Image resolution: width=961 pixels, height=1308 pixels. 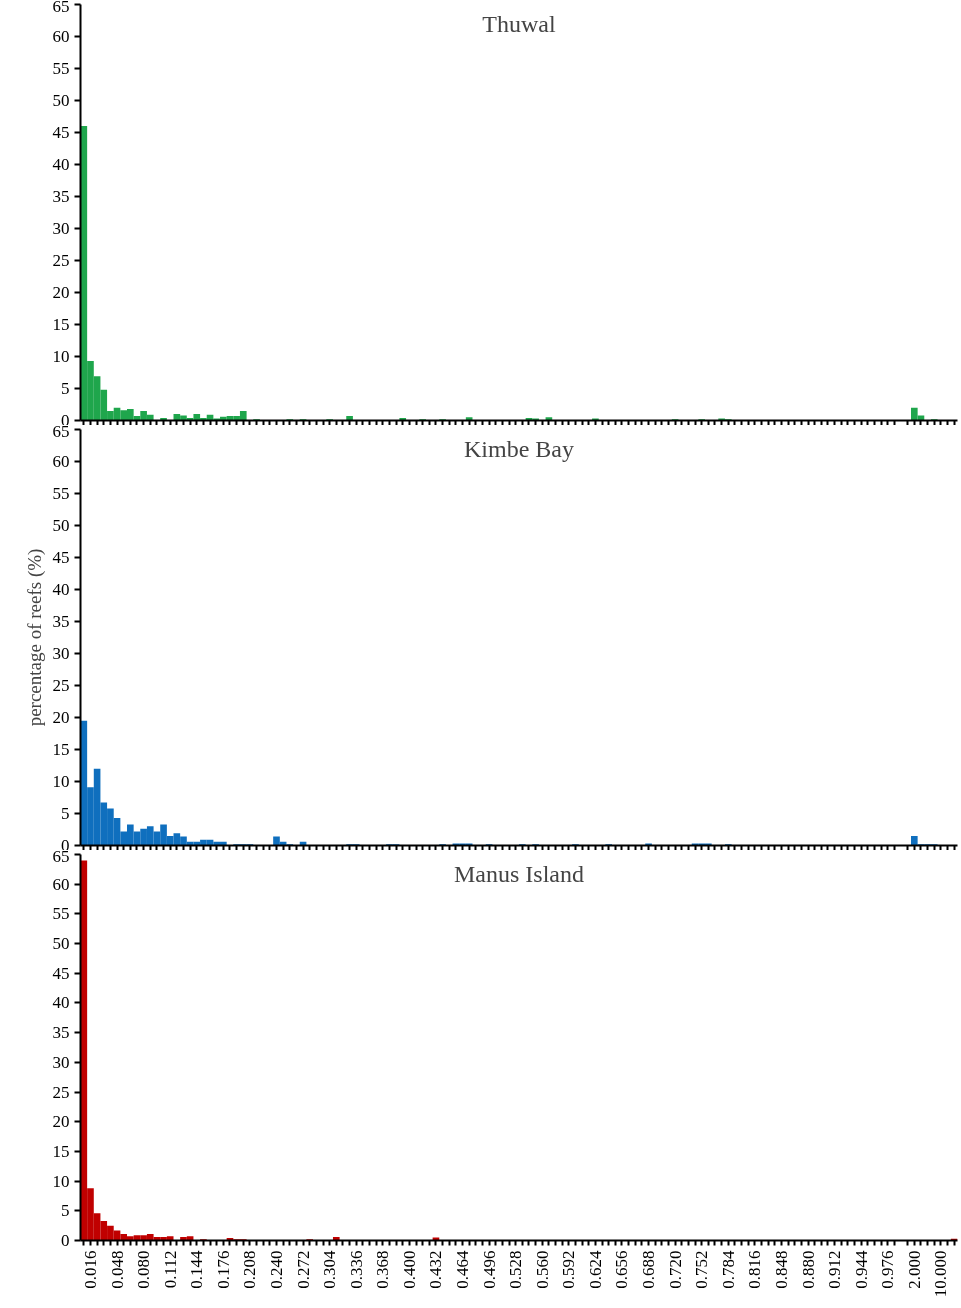 I want to click on y-tick-label: 65, so click(x=61, y=8).